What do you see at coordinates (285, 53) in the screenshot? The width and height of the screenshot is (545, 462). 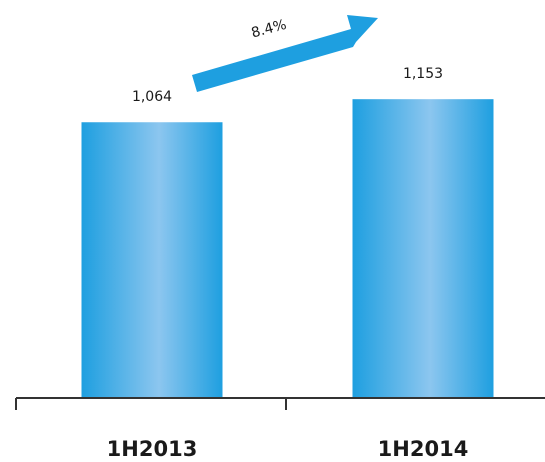 I see `growth-arrow-icon` at bounding box center [285, 53].